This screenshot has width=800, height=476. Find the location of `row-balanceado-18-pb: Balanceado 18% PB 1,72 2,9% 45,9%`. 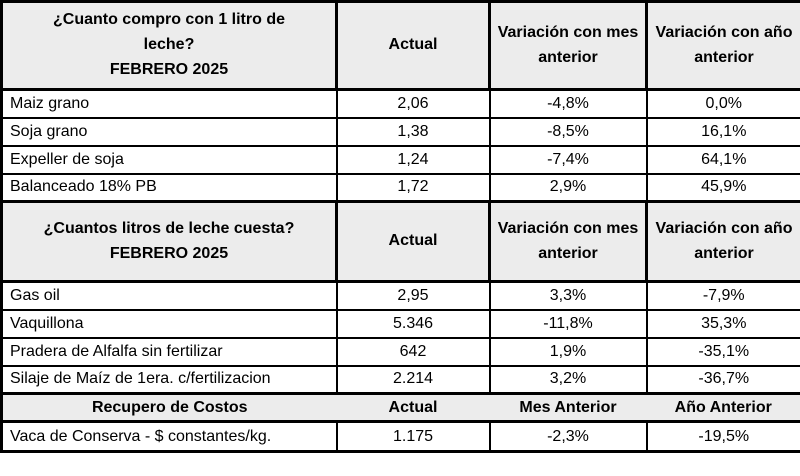

row-balanceado-18-pb: Balanceado 18% PB 1,72 2,9% 45,9% is located at coordinates (400, 187).